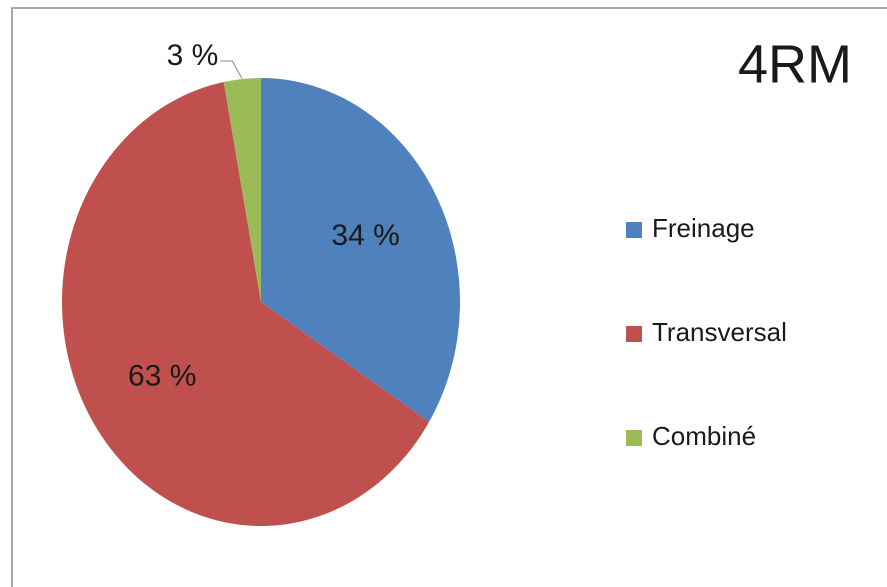  I want to click on data-label: 63 %, so click(162, 375).